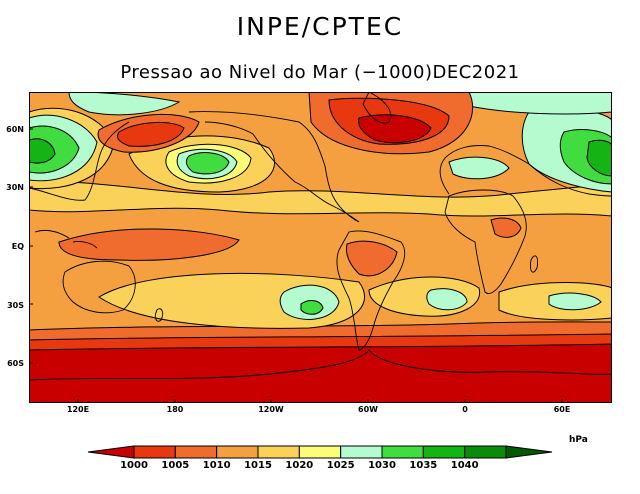  What do you see at coordinates (534, 264) in the screenshot?
I see `coast-madagascar` at bounding box center [534, 264].